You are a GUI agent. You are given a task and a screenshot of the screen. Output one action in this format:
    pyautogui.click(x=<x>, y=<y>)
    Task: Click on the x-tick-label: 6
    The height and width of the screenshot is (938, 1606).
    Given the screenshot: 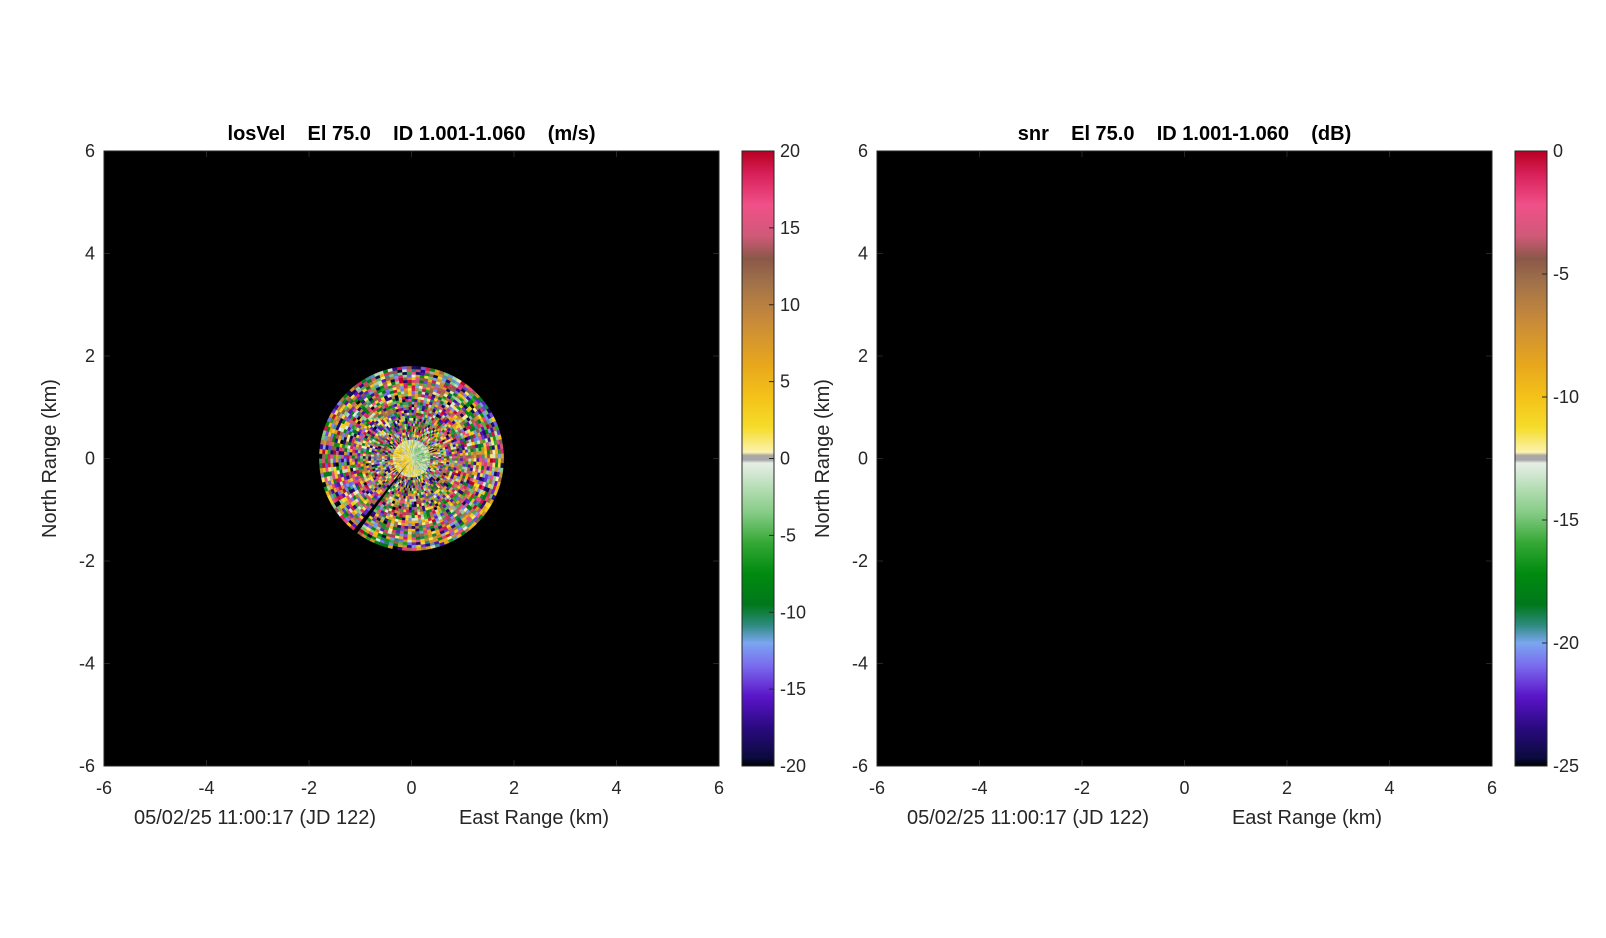 What is the action you would take?
    pyautogui.click(x=1492, y=788)
    